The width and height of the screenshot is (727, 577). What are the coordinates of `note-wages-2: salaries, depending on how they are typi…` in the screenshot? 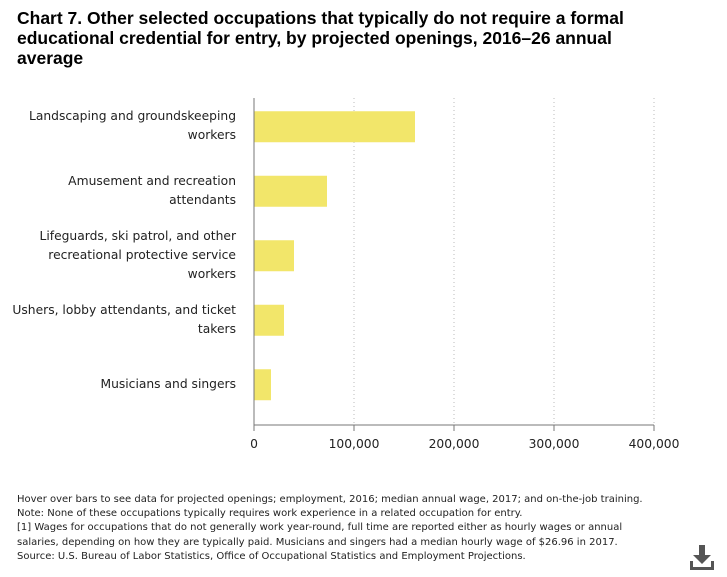 It's located at (317, 542).